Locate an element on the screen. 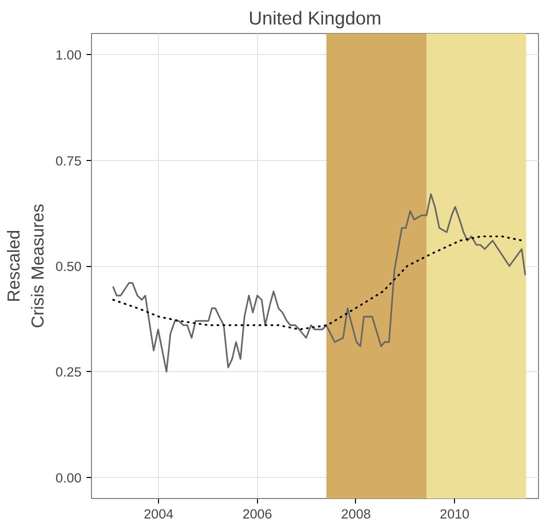 This screenshot has height=521, width=542. y-tick-label: 0.50 is located at coordinates (69, 266).